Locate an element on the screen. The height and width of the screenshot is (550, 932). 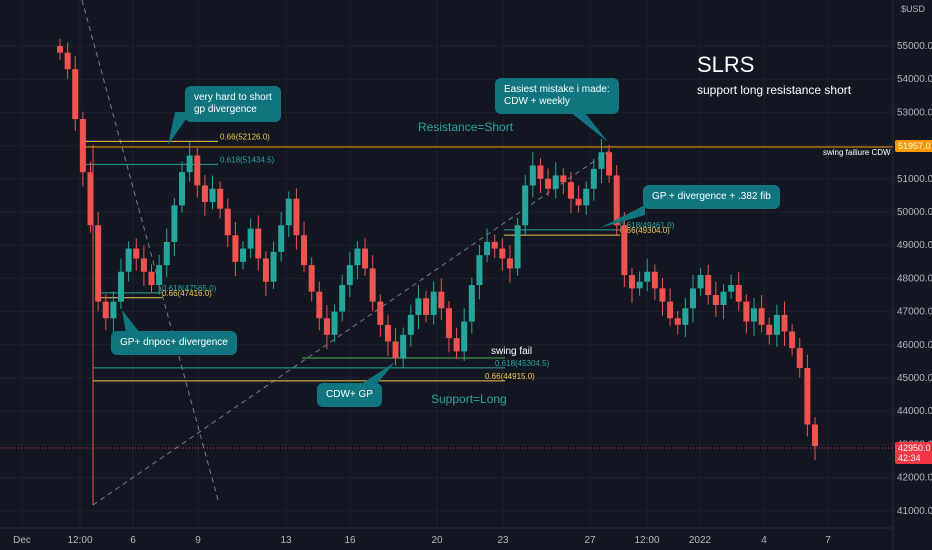
y-tick-label: 47000.0 is located at coordinates (914, 312).